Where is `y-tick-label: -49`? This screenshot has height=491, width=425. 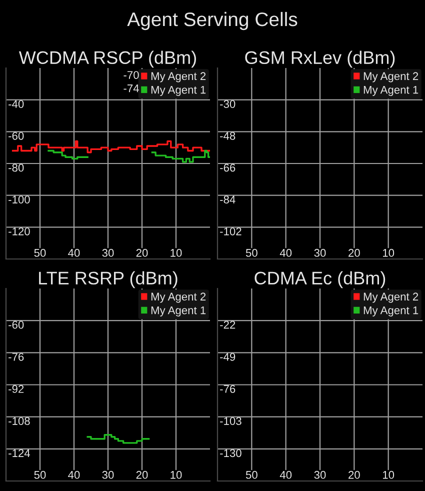
y-tick-label: -49 is located at coordinates (228, 356).